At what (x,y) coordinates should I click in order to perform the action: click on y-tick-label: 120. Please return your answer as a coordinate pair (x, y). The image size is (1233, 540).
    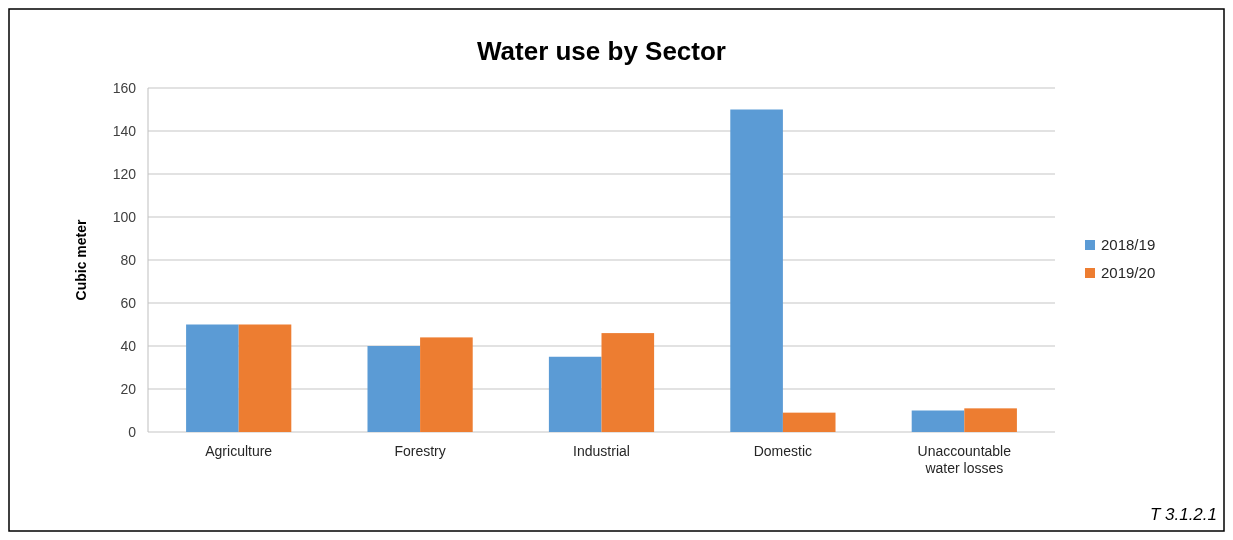
    Looking at the image, I should click on (124, 173).